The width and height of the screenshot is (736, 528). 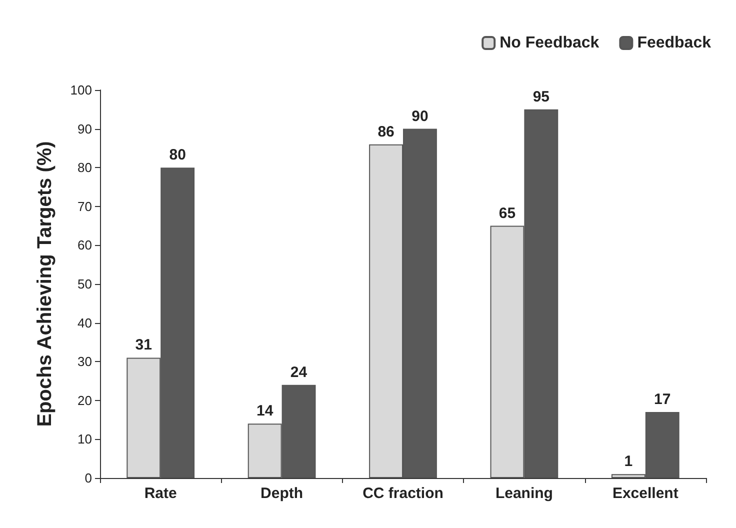 What do you see at coordinates (85, 168) in the screenshot?
I see `y-tick-label: 80` at bounding box center [85, 168].